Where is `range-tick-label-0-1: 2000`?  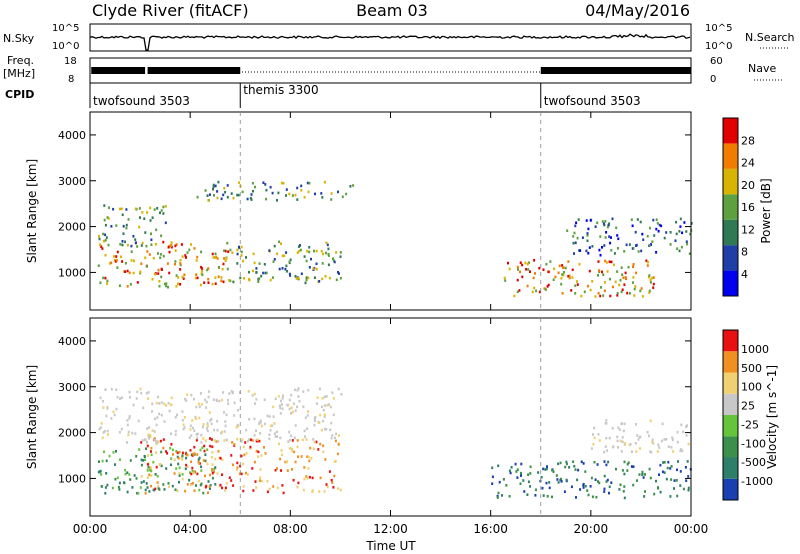 range-tick-label-0-1: 2000 is located at coordinates (72, 227).